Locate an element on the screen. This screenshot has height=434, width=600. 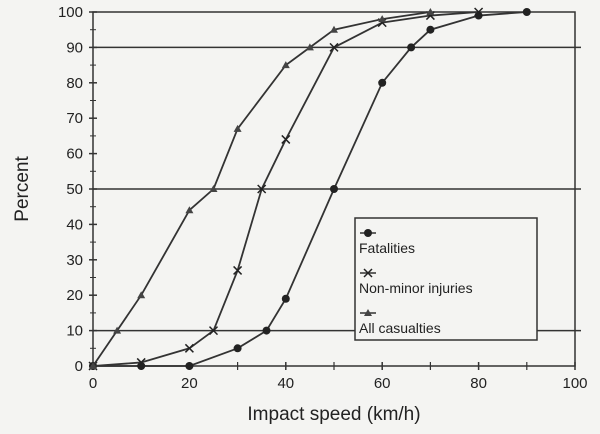
y-tick-label: 90 is located at coordinates (74, 47).